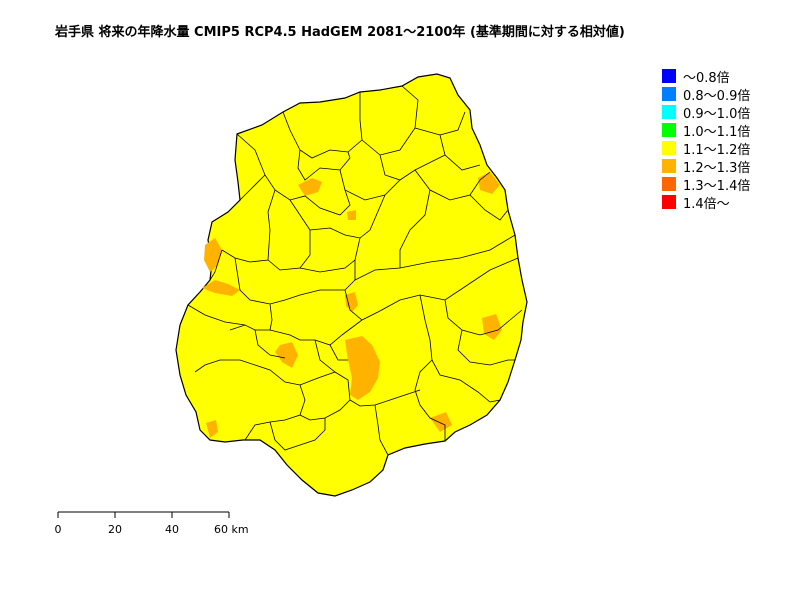 The width and height of the screenshot is (800, 600). Describe the element at coordinates (717, 186) in the screenshot. I see `legend-label: 1.3〜1.4倍` at that location.